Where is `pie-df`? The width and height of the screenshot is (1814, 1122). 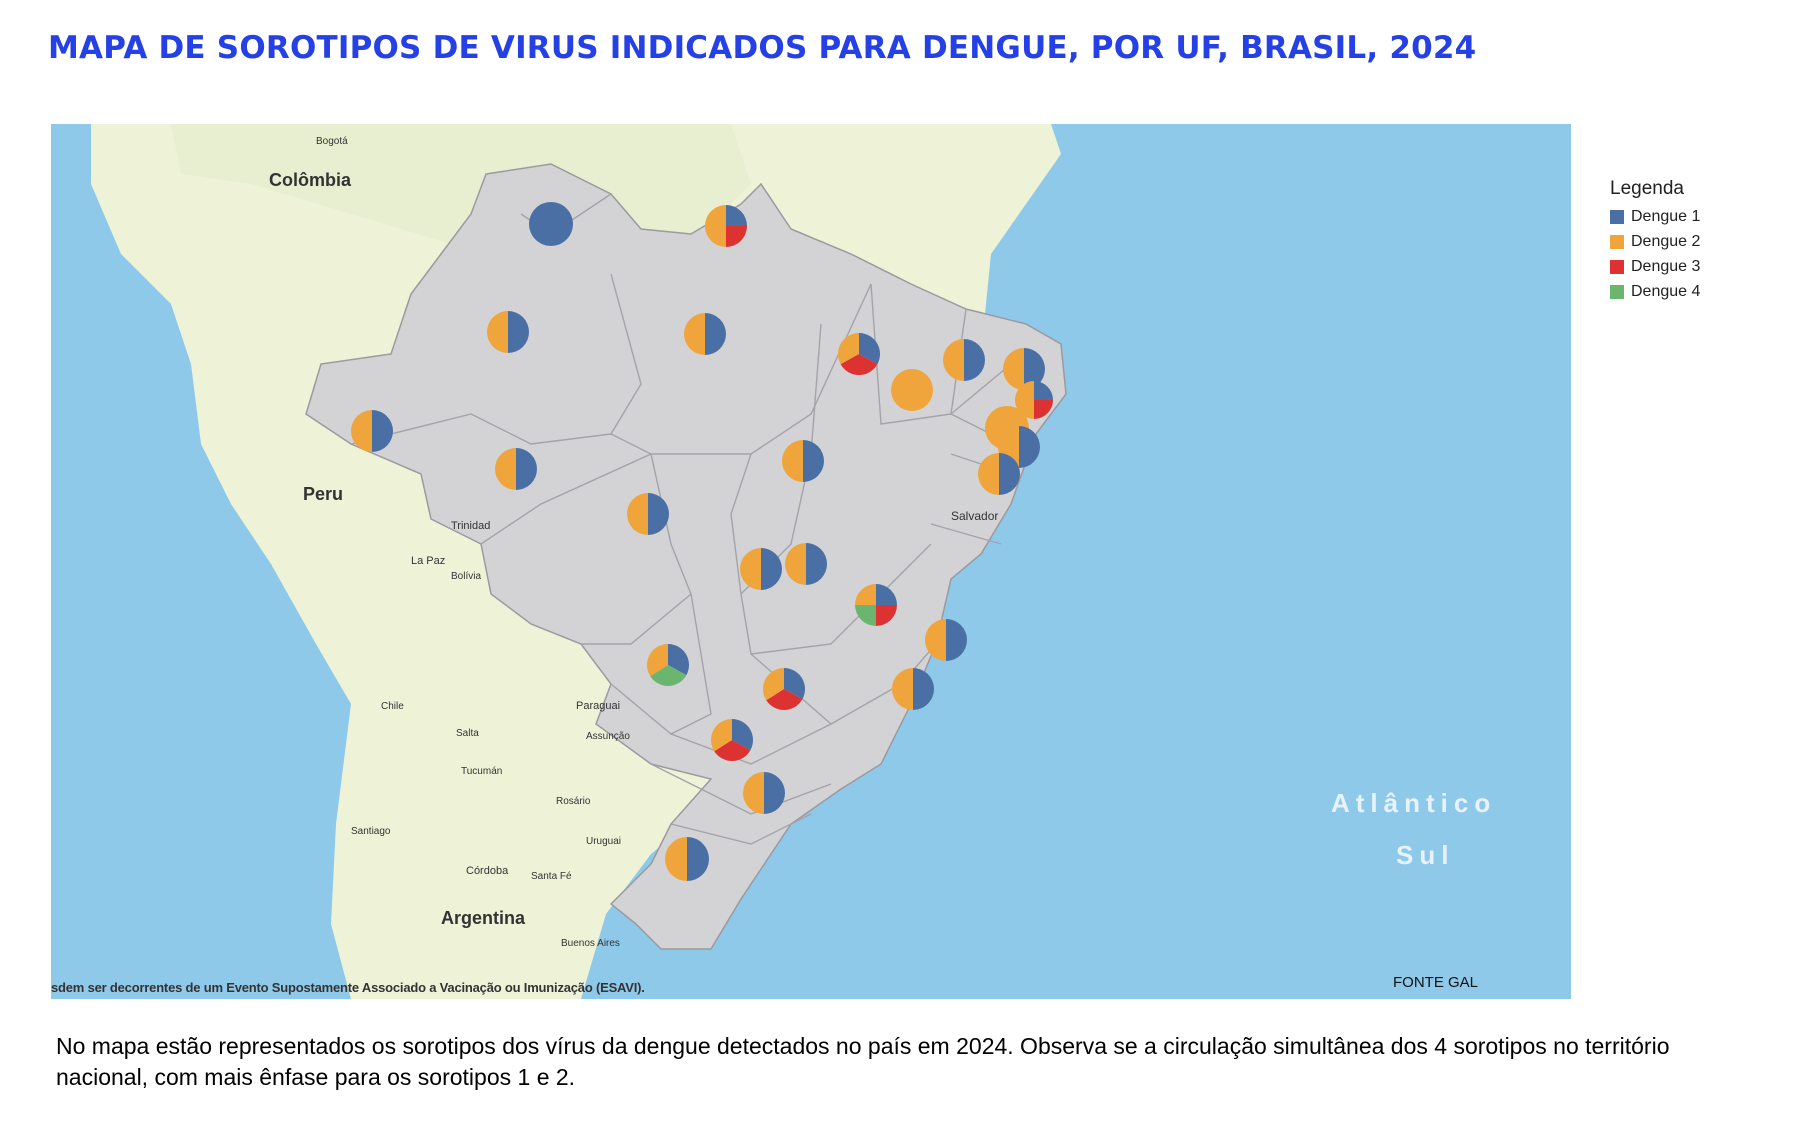 pie-df is located at coordinates (806, 564).